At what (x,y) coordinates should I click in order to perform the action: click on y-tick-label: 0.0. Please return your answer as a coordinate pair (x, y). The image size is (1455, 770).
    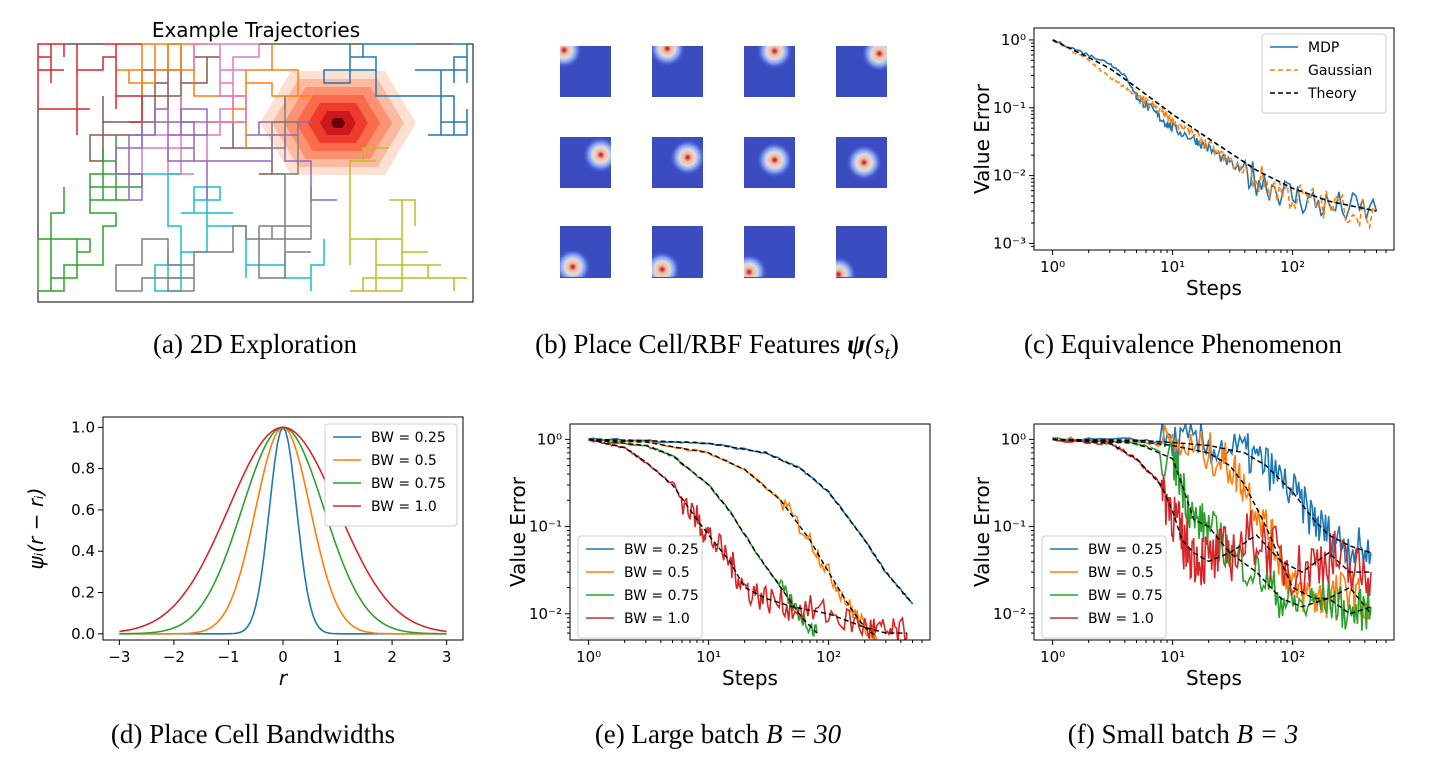
    Looking at the image, I should click on (83, 634).